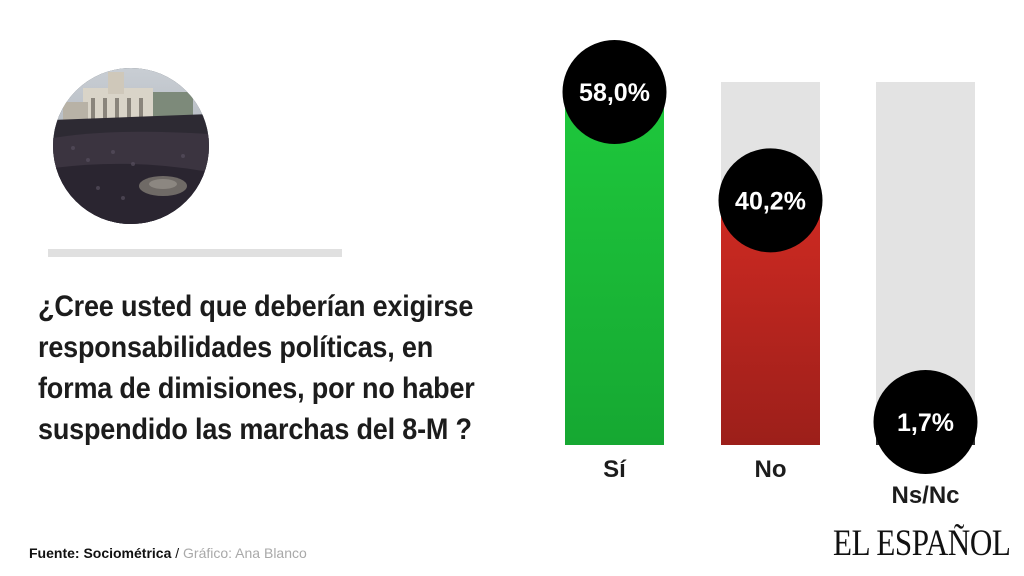  I want to click on value-bubble-nsnc, so click(925, 422).